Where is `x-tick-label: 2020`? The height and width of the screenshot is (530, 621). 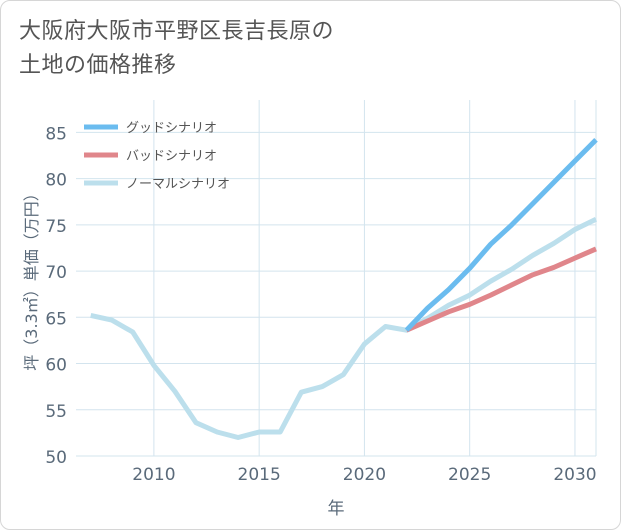
x-tick-label: 2020 is located at coordinates (364, 475).